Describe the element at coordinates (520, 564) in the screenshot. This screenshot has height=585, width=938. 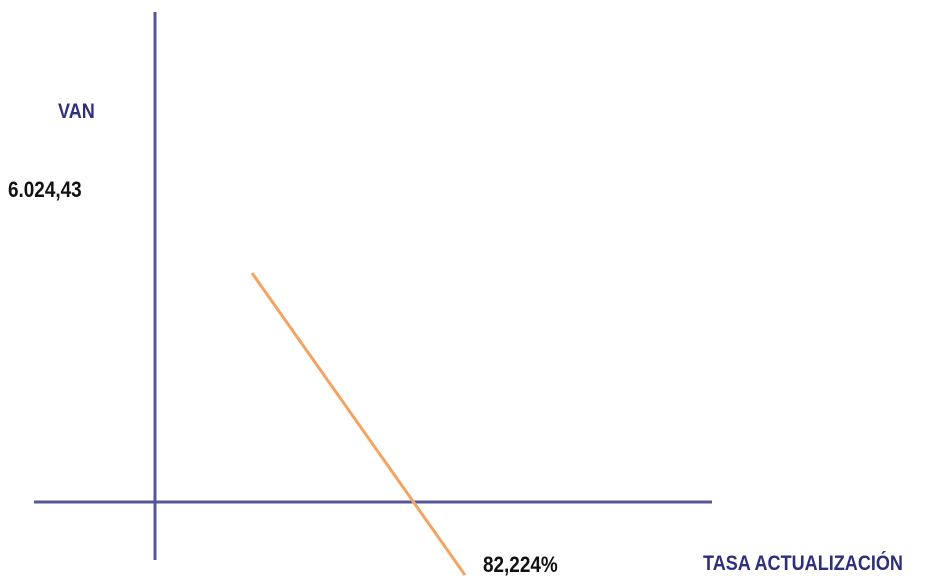
I see `x-tick-label: 82,224%` at that location.